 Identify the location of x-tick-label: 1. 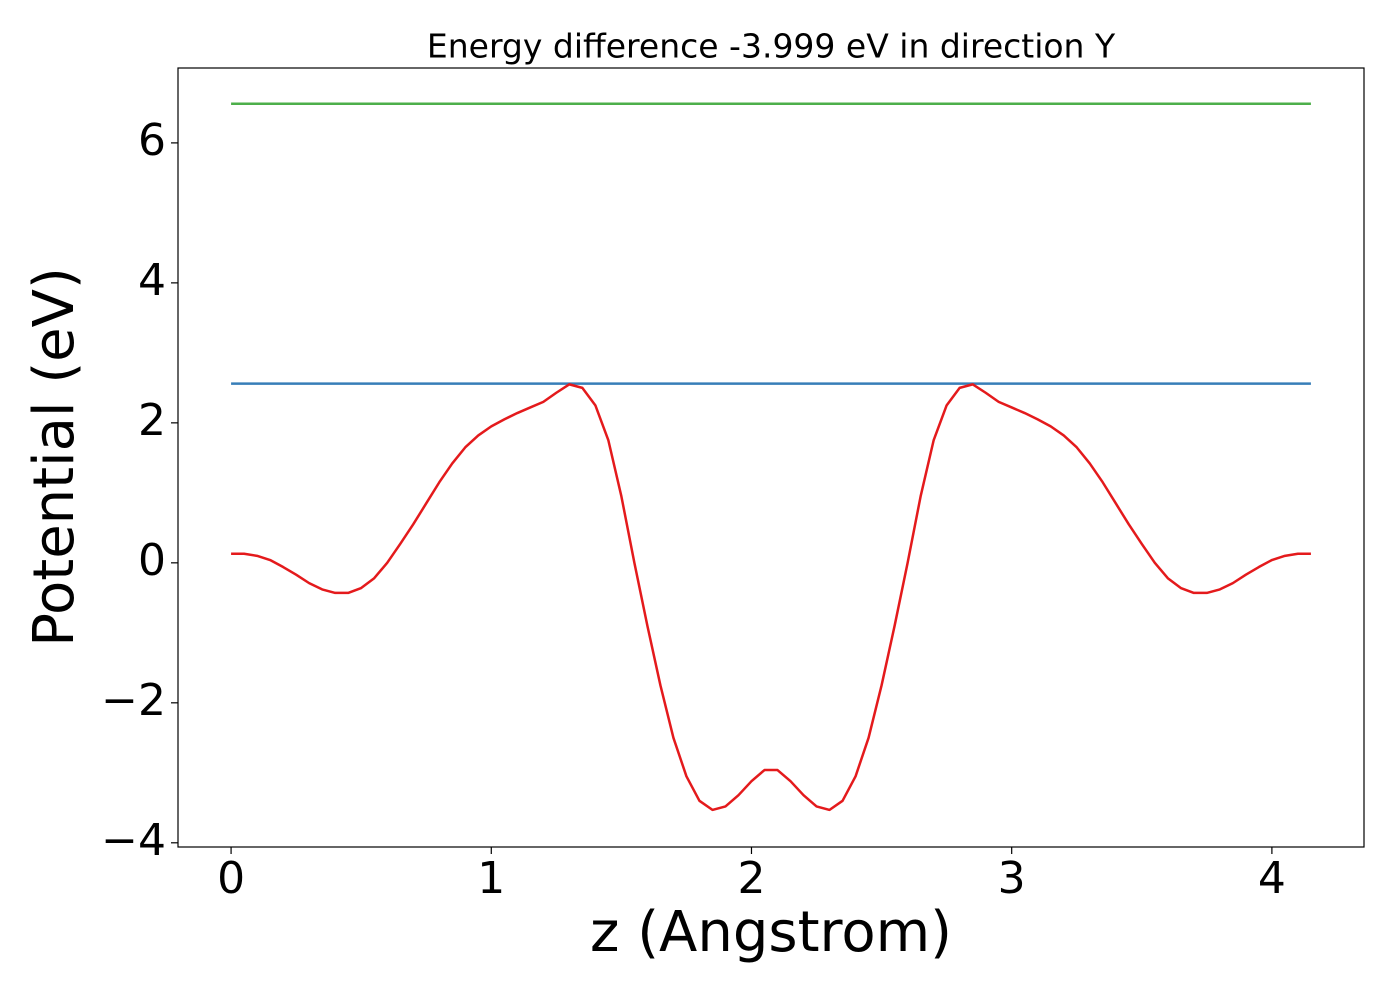
(491, 878).